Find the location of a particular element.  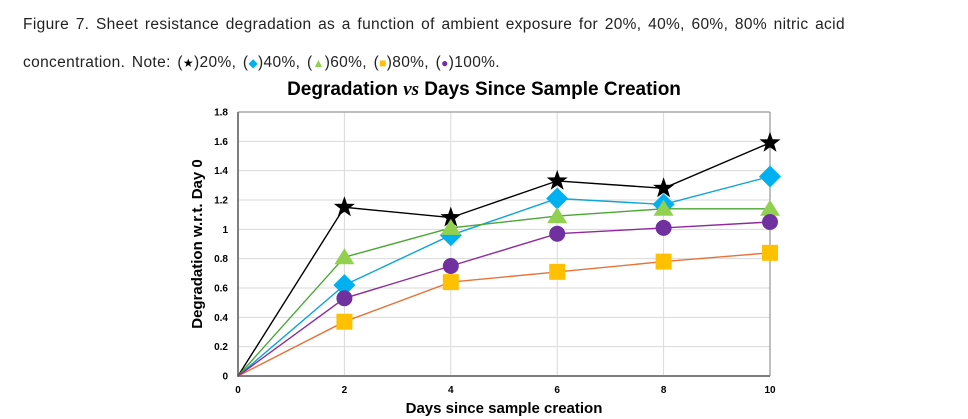

x-tick-label: 2 is located at coordinates (345, 390).